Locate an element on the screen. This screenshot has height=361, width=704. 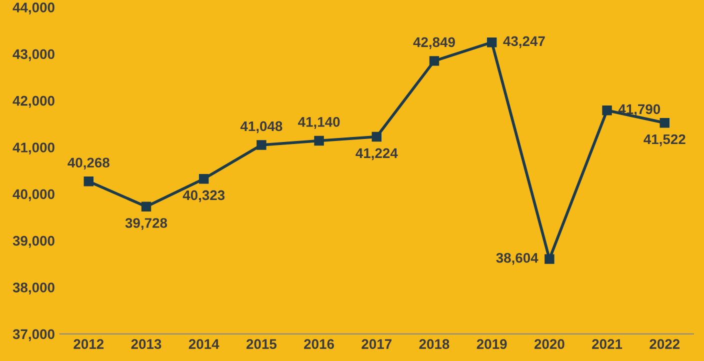
x-tick-label: 2012 is located at coordinates (89, 344).